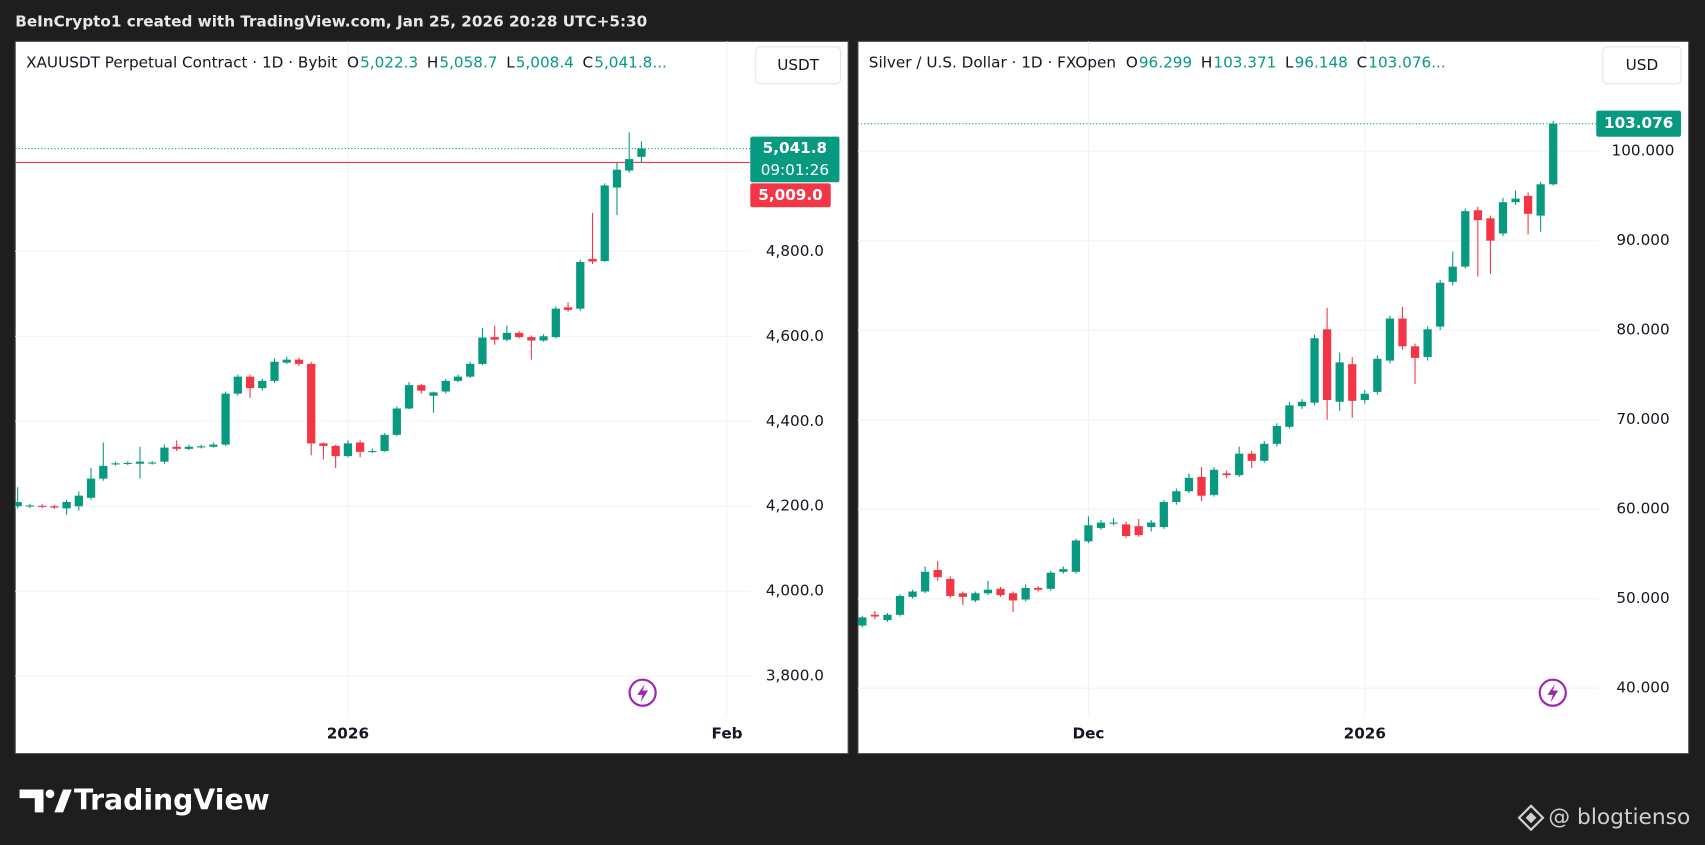  What do you see at coordinates (795, 591) in the screenshot?
I see `y-tick-label: 4,000.0` at bounding box center [795, 591].